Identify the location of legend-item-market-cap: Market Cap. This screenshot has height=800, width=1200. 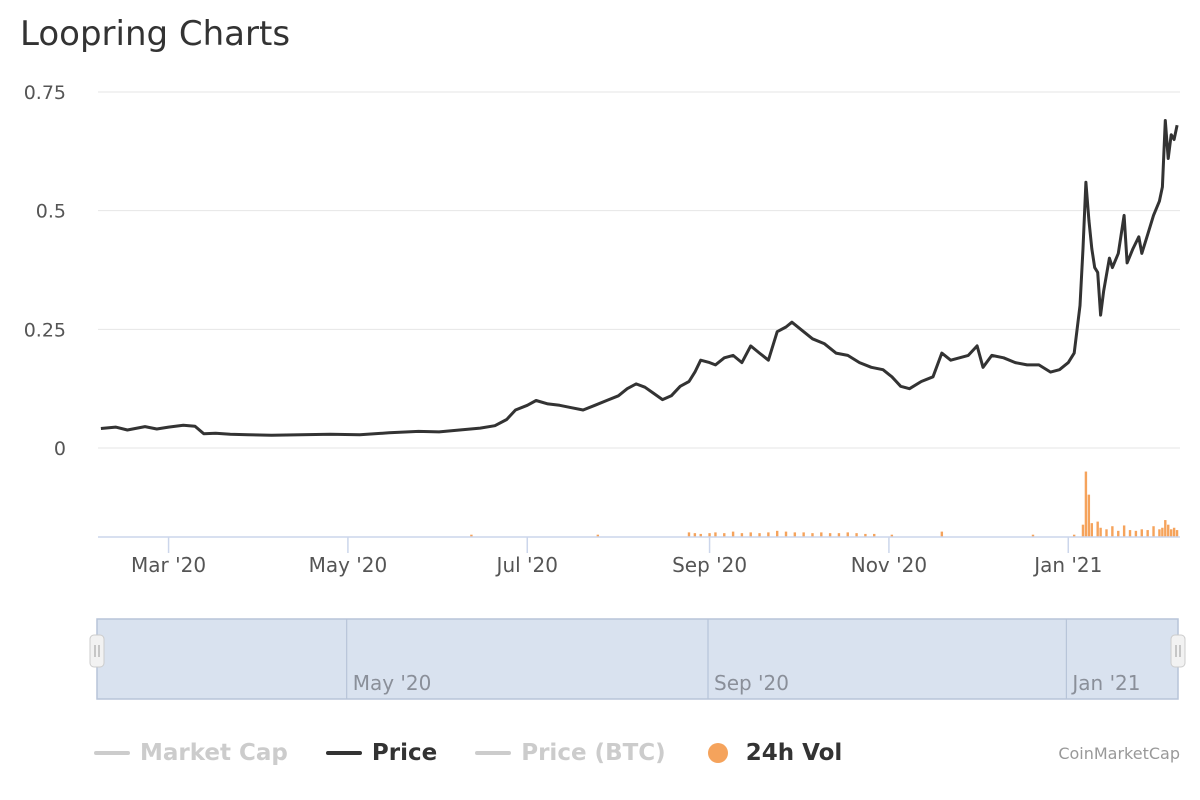
(191, 753).